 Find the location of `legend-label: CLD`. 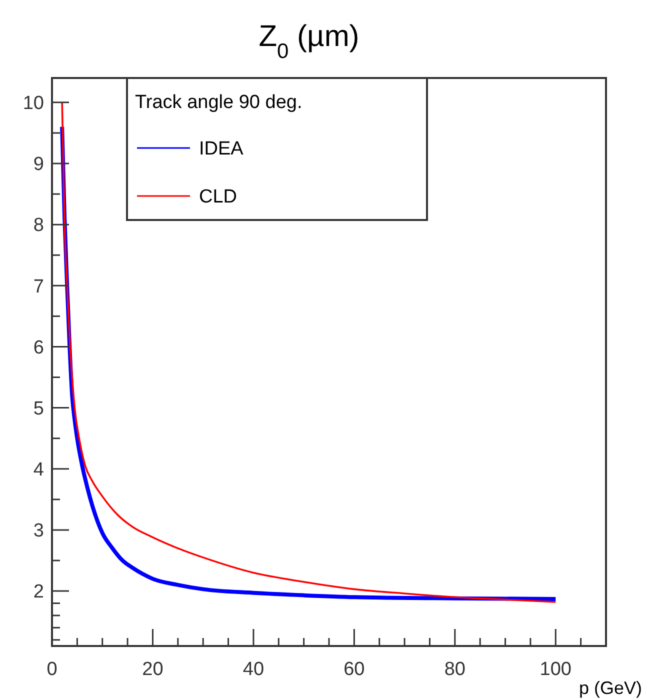

legend-label: CLD is located at coordinates (218, 197).